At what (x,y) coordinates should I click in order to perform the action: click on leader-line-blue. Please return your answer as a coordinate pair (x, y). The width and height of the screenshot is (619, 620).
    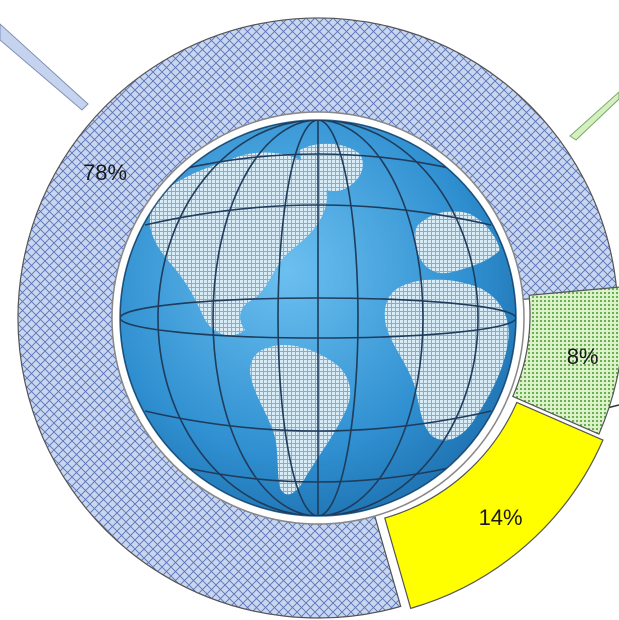
    Looking at the image, I should click on (44, 67).